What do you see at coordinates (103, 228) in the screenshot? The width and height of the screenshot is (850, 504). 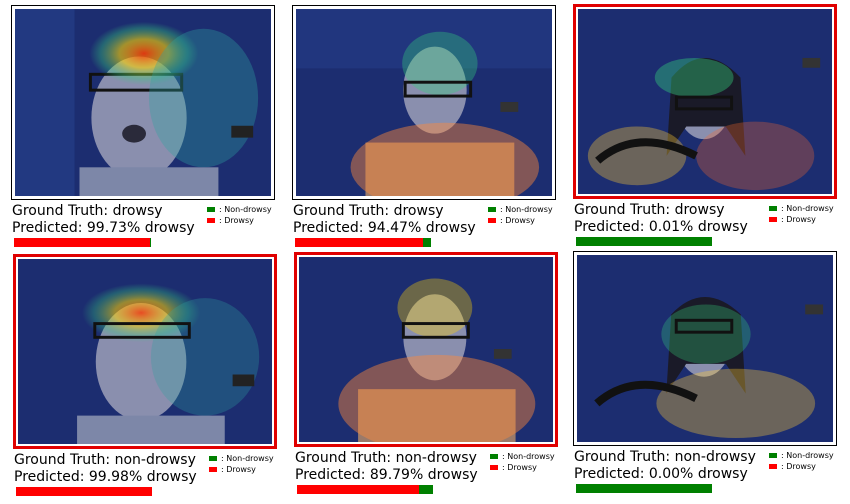 I see `predicted-label: Predicted: 99.73% drowsy` at bounding box center [103, 228].